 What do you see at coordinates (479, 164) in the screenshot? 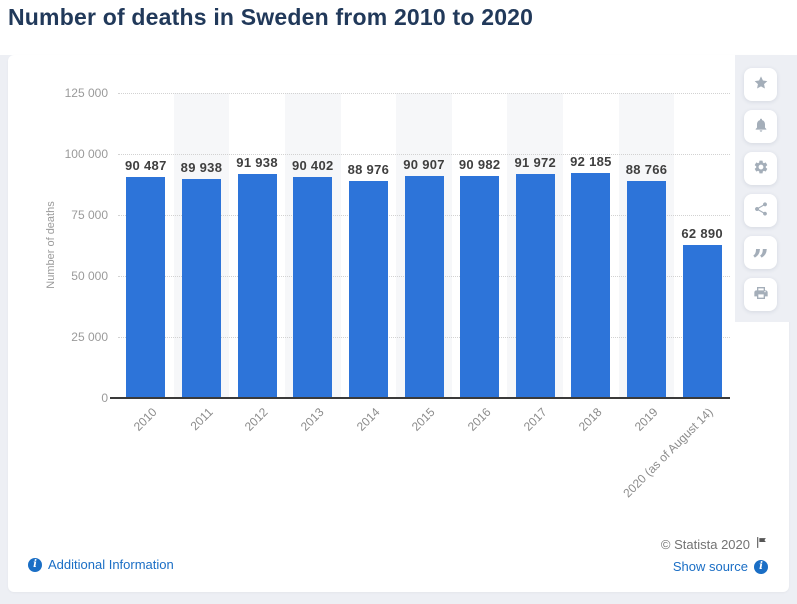
I see `bar-value-label: 90 982` at bounding box center [479, 164].